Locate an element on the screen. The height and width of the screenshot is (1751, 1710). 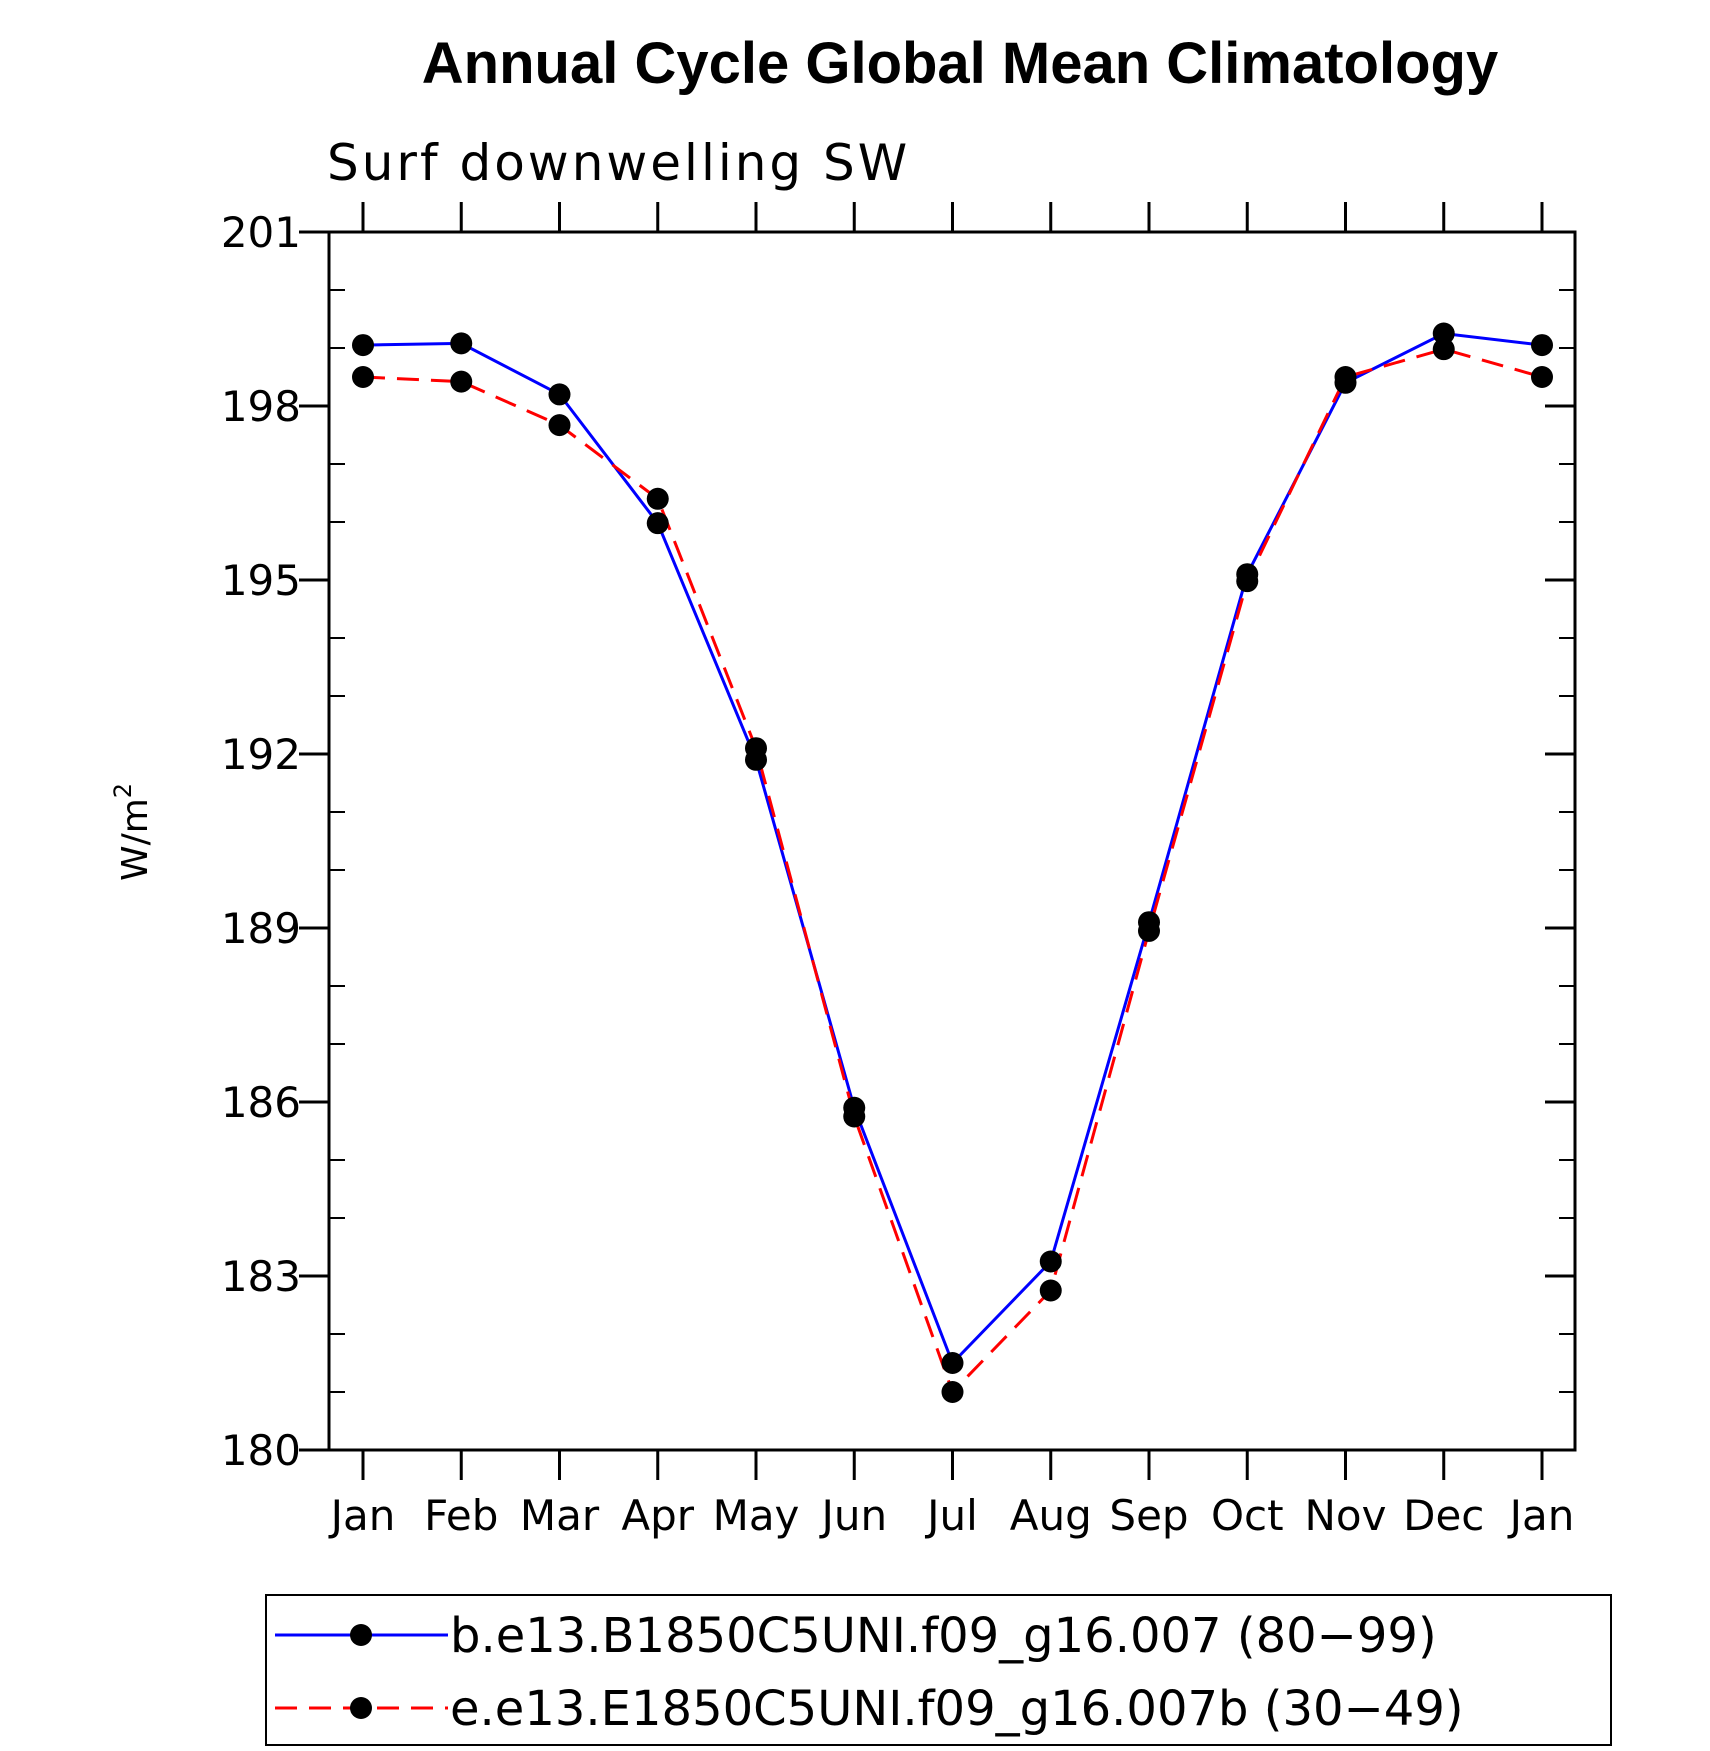
y-axis-label: W/m2 is located at coordinates (132, 832).